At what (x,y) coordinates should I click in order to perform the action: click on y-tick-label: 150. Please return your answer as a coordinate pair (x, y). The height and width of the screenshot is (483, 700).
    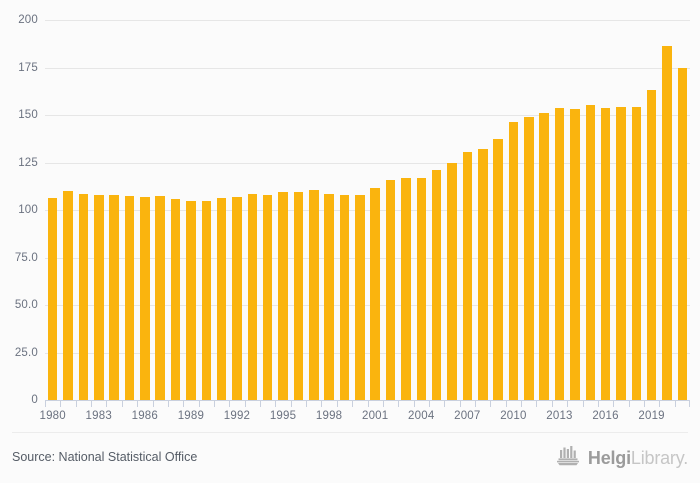
    Looking at the image, I should click on (28, 115).